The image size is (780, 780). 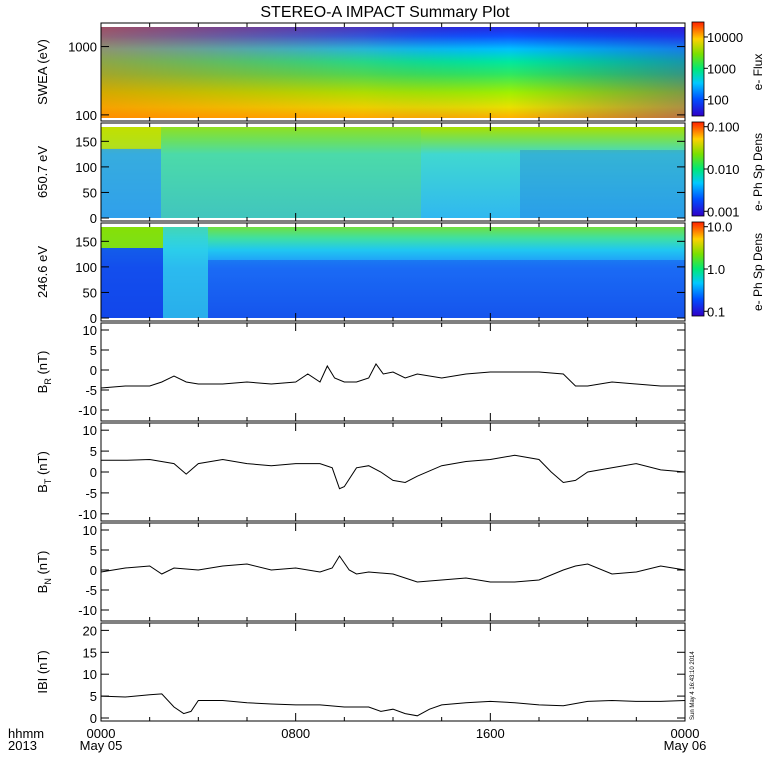 I want to click on timestamp-stamp: Sun May 4 16:43:10 2014, so click(x=693, y=685).